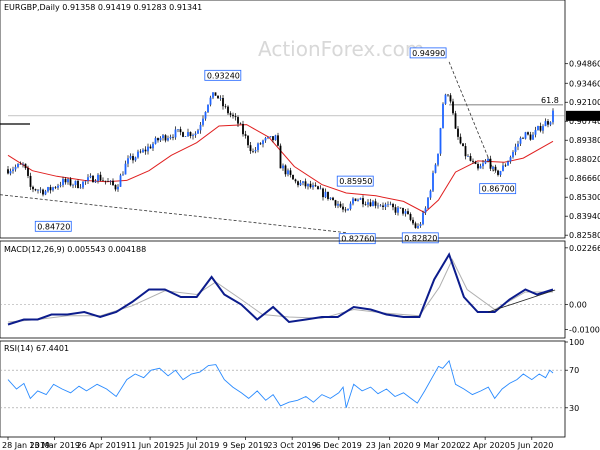  Describe the element at coordinates (584, 102) in the screenshot. I see `price-tick-label: 0.92100` at that location.